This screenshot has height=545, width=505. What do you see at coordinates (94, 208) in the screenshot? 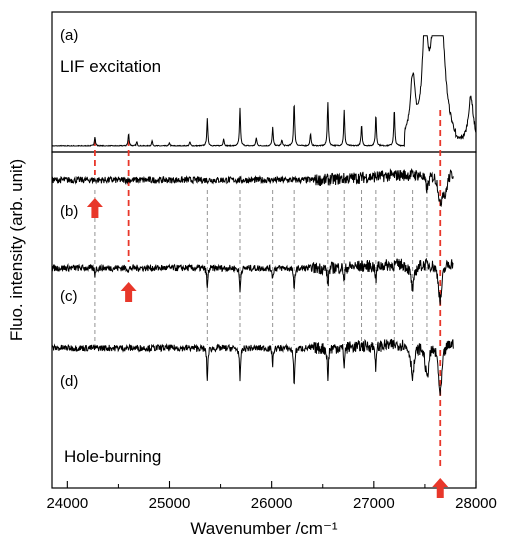
I see `red-arrow-b` at bounding box center [94, 208].